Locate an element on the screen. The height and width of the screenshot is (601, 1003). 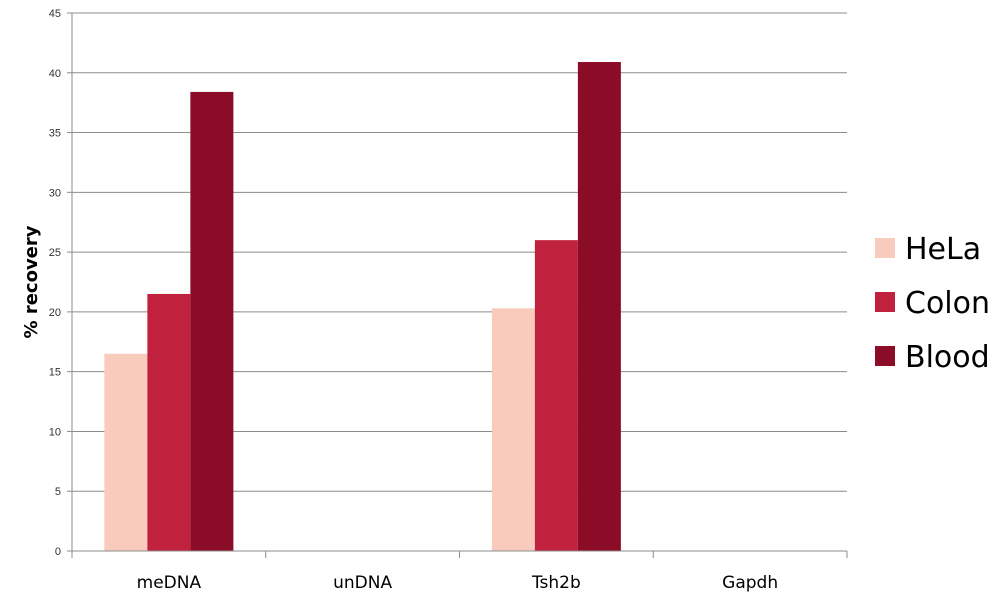
y-tick-label: 25 is located at coordinates (55, 253).